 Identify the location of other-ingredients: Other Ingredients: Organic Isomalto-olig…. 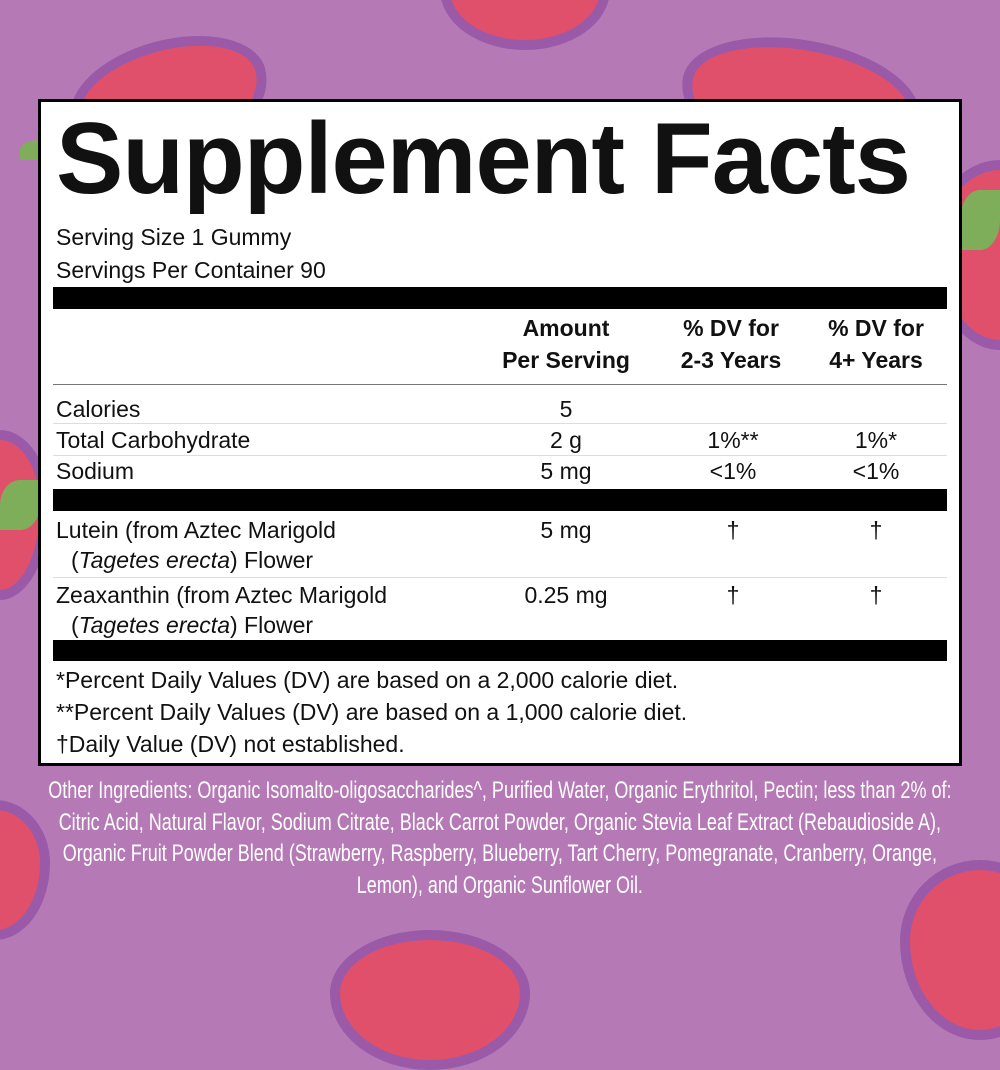
(500, 838).